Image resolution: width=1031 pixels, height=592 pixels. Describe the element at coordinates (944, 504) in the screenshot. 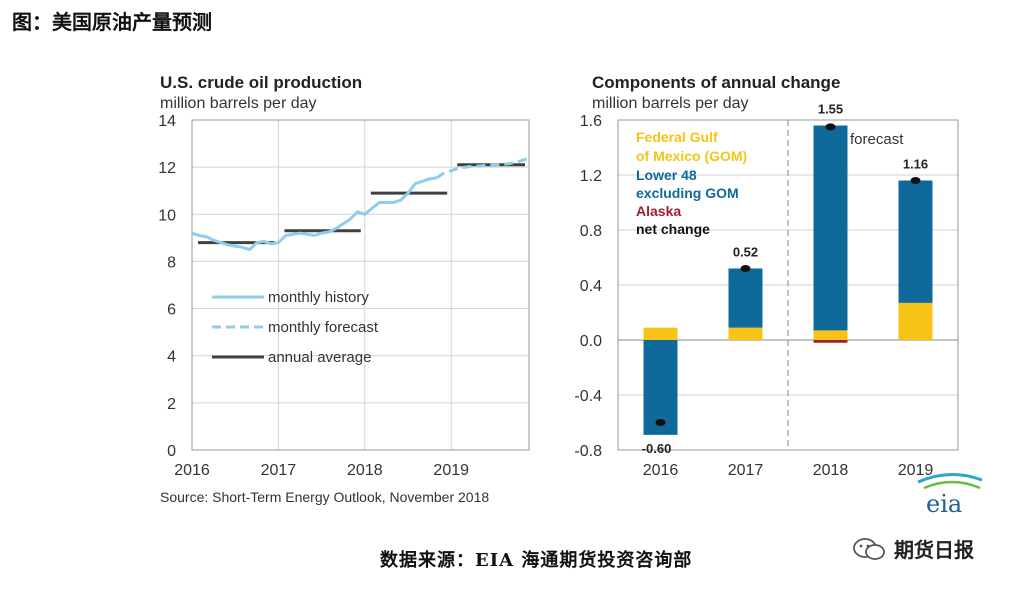

I see `eia-logo-text: eia` at that location.